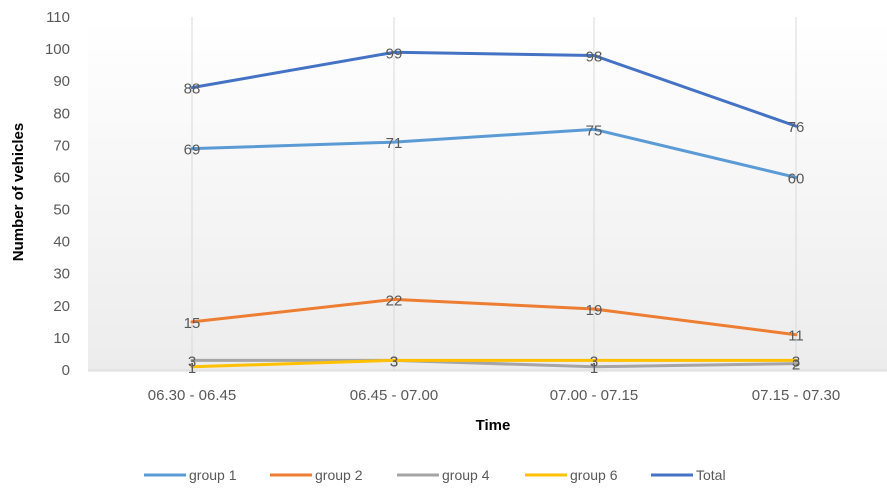  Describe the element at coordinates (796, 361) in the screenshot. I see `data-label-group-6-4: 3` at that location.